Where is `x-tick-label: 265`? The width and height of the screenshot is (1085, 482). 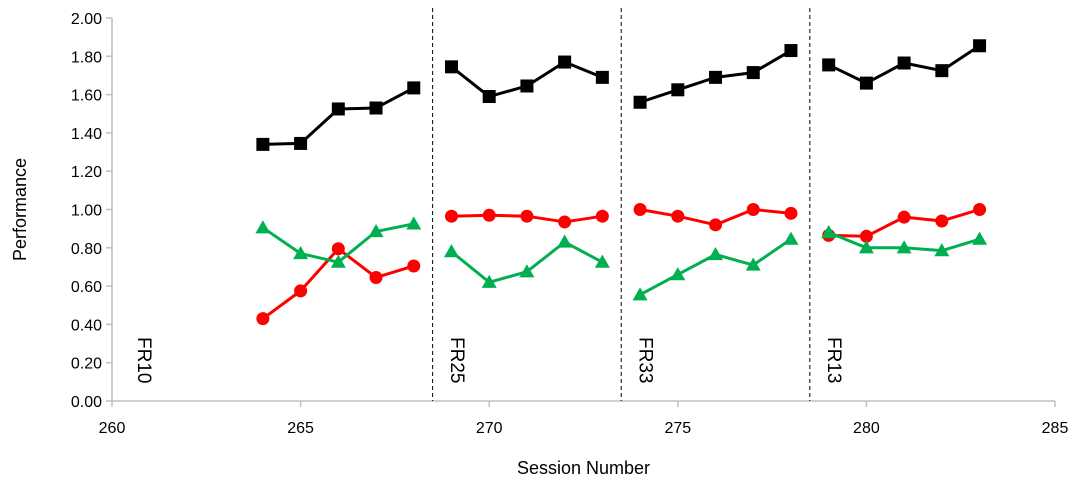
x-tick-label: 265 is located at coordinates (300, 428).